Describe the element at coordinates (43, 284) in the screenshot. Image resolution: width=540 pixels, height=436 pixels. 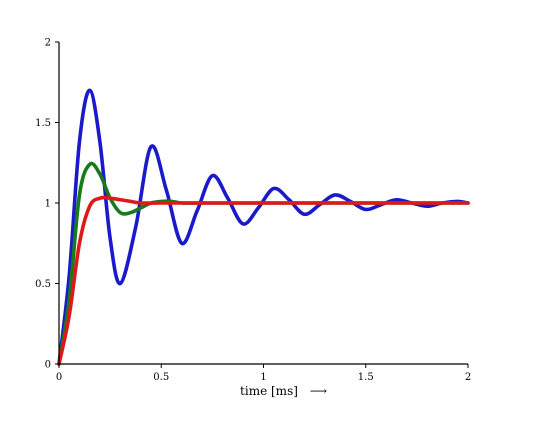
I see `y-tick-label: 0.5` at that location.